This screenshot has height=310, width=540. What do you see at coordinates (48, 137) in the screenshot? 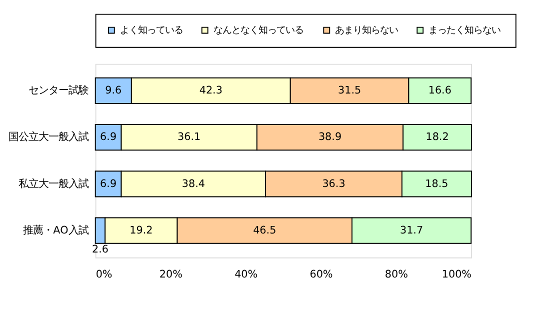
I see `y-tick-label: 国公立大一般入試` at bounding box center [48, 137].